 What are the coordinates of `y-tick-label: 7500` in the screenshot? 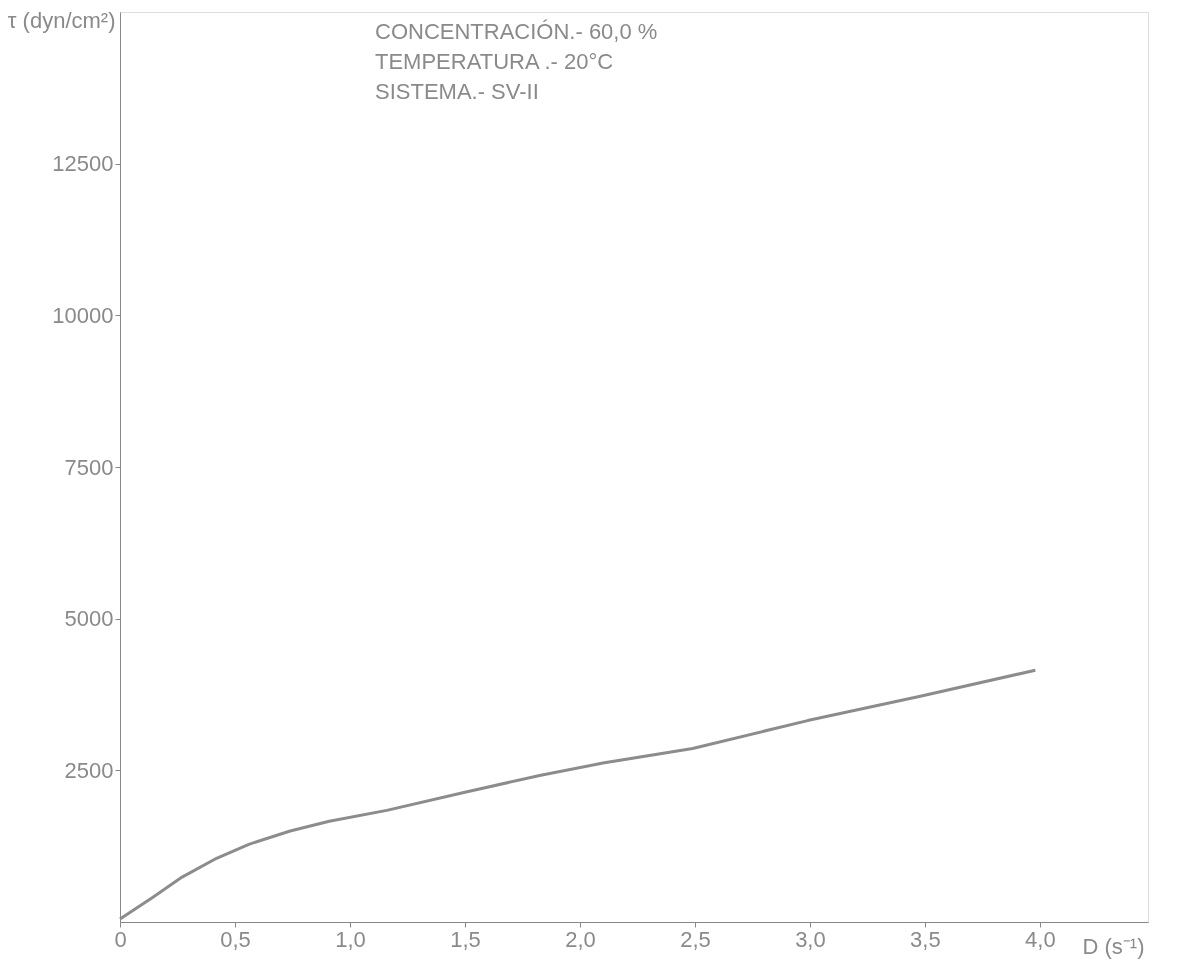 It's located at (89, 467).